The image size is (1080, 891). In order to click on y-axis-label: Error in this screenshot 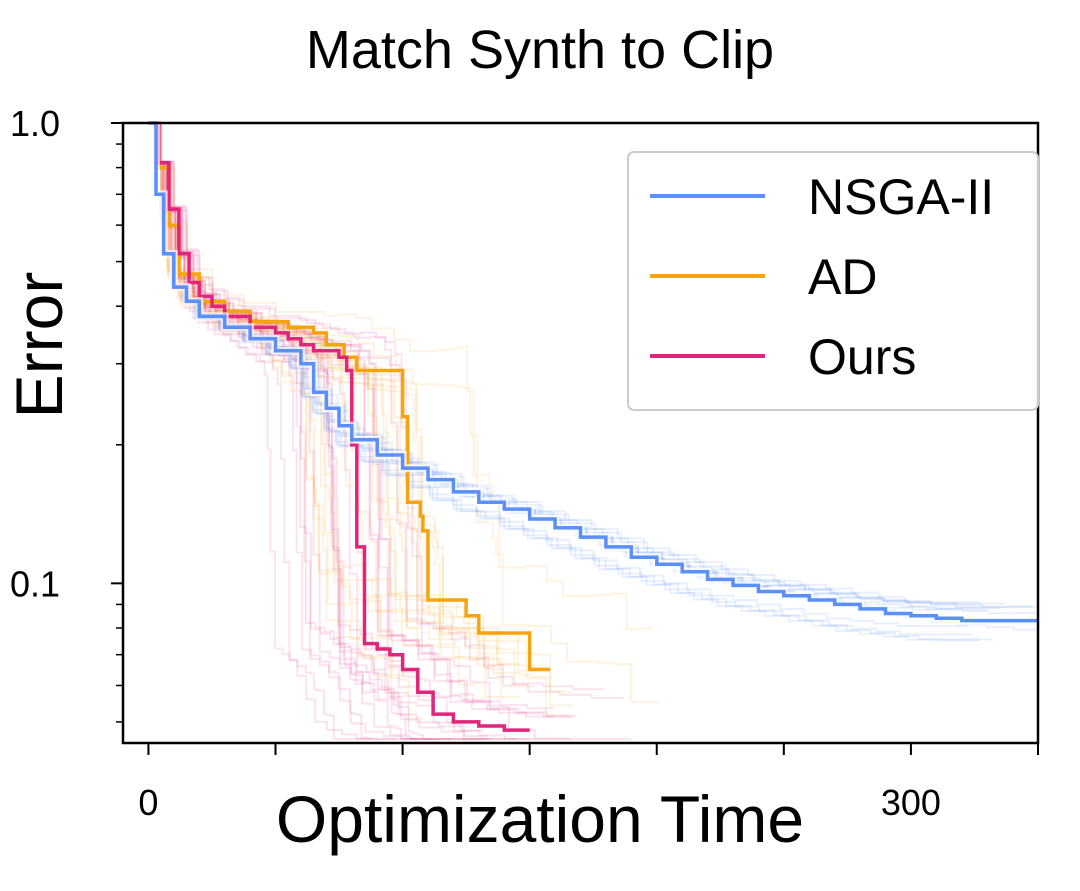, I will do `click(39, 345)`.